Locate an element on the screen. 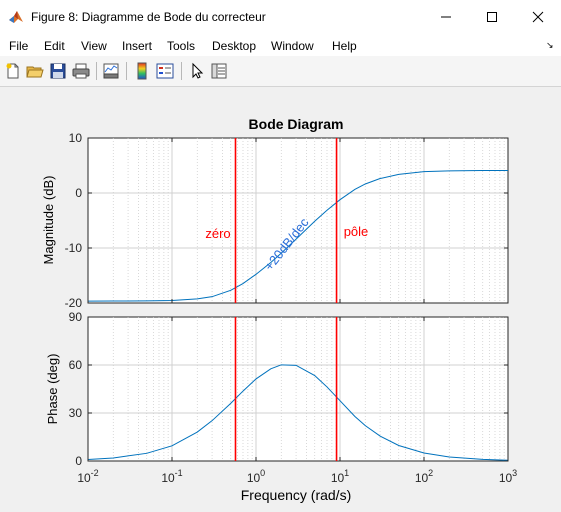 The width and height of the screenshot is (561, 512). new-figure-icon is located at coordinates (13, 71).